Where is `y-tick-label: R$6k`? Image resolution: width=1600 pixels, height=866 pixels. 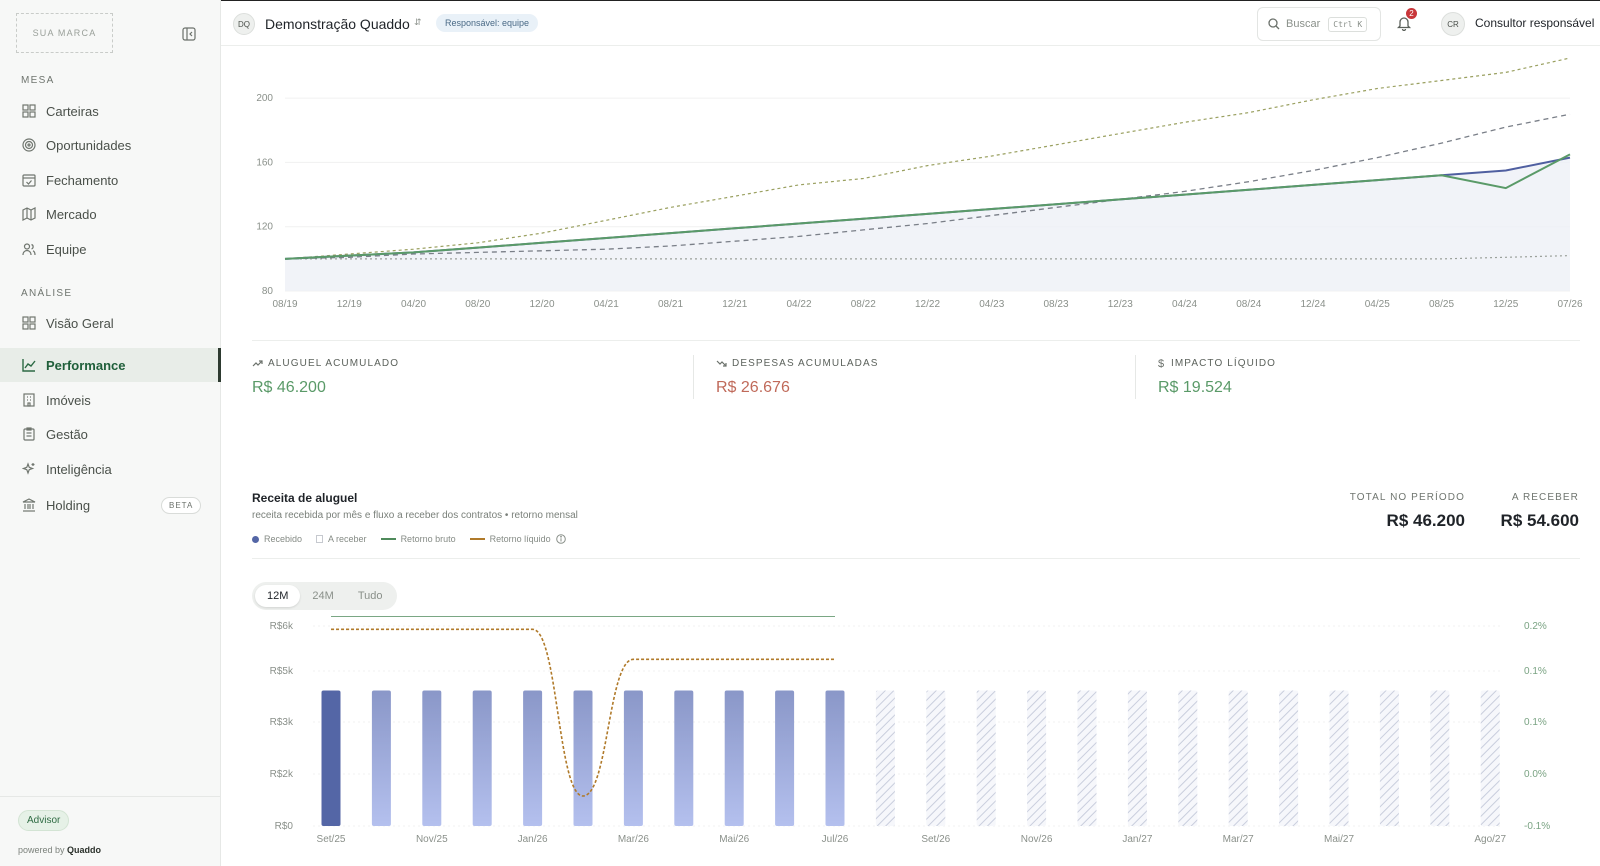 y-tick-label: R$6k is located at coordinates (282, 626).